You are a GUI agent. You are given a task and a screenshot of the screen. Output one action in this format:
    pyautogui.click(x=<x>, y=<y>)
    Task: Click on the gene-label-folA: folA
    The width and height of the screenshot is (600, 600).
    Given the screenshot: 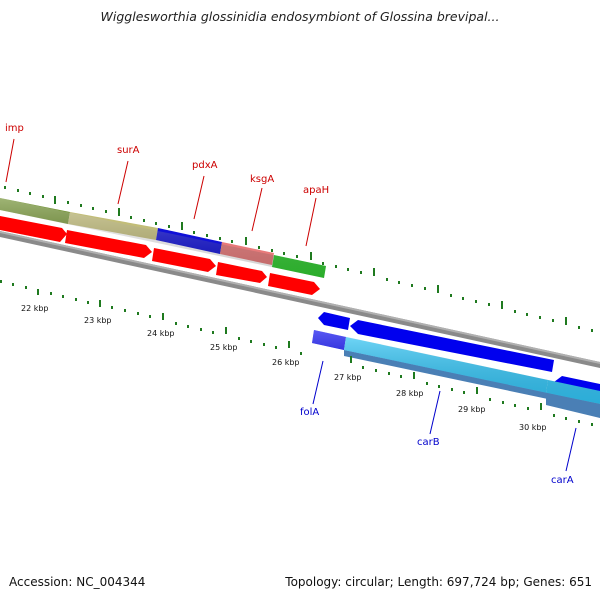 What is the action you would take?
    pyautogui.click(x=309, y=412)
    